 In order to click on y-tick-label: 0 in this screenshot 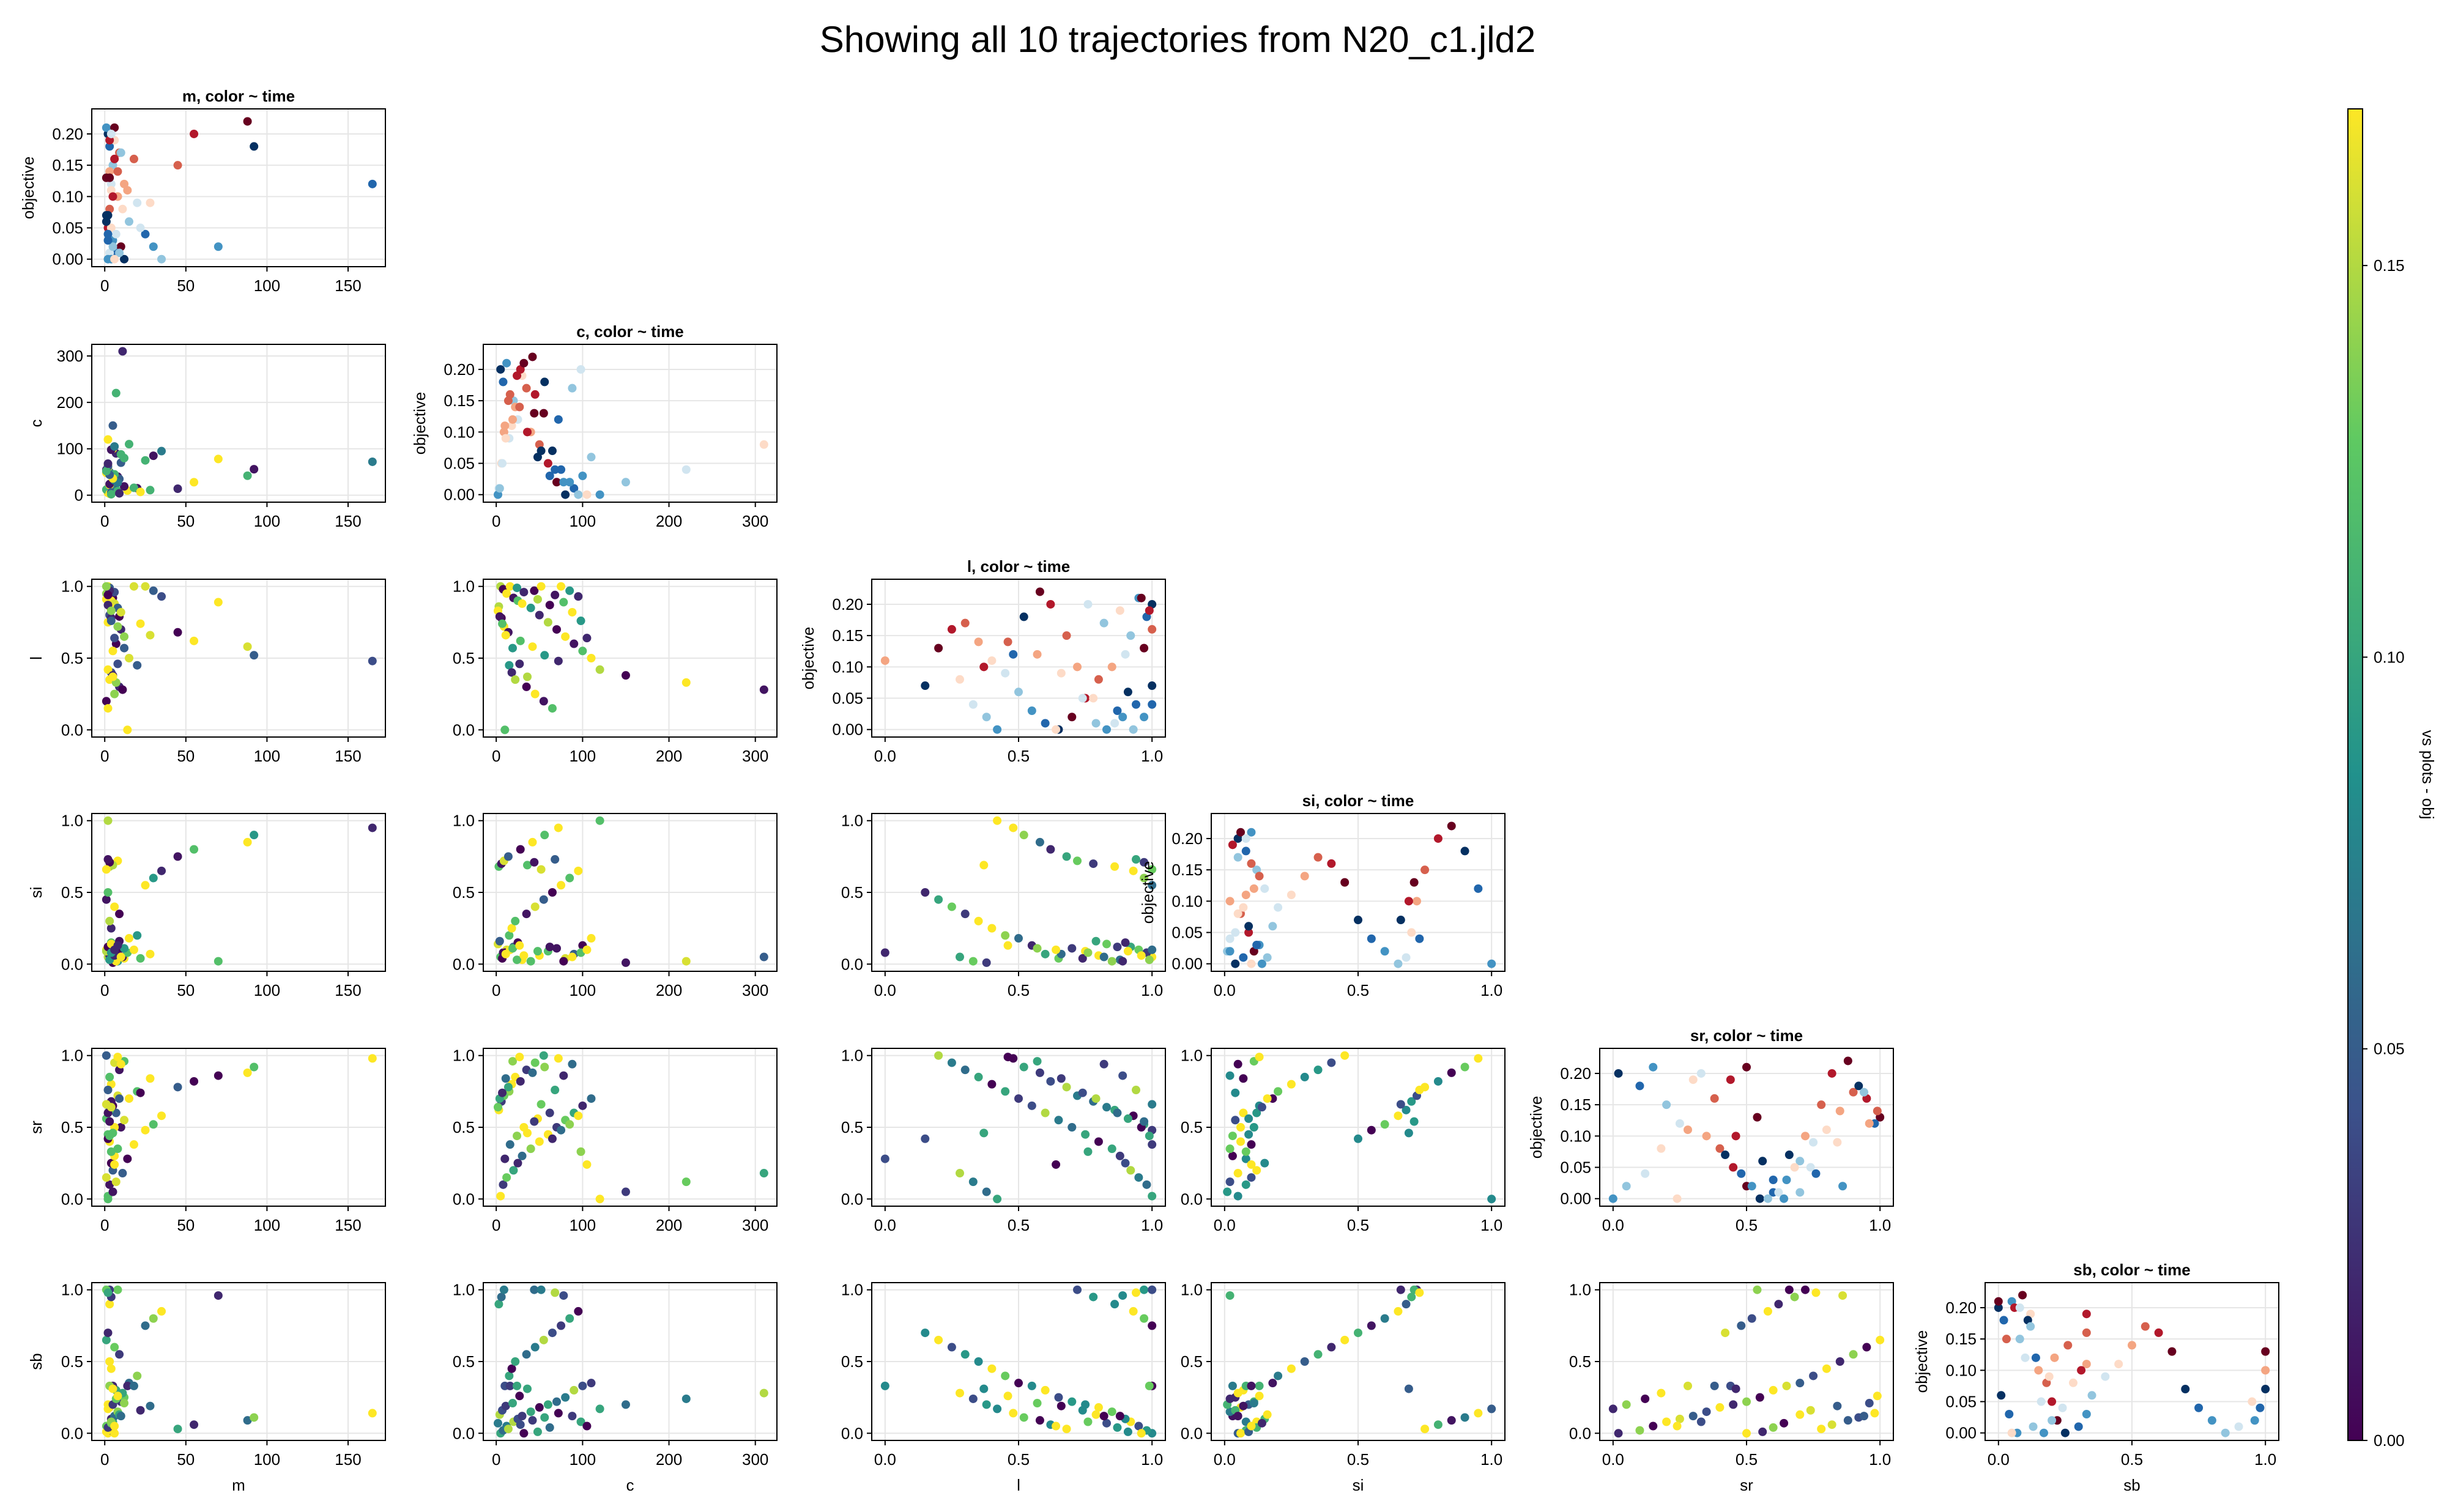, I will do `click(79, 495)`.